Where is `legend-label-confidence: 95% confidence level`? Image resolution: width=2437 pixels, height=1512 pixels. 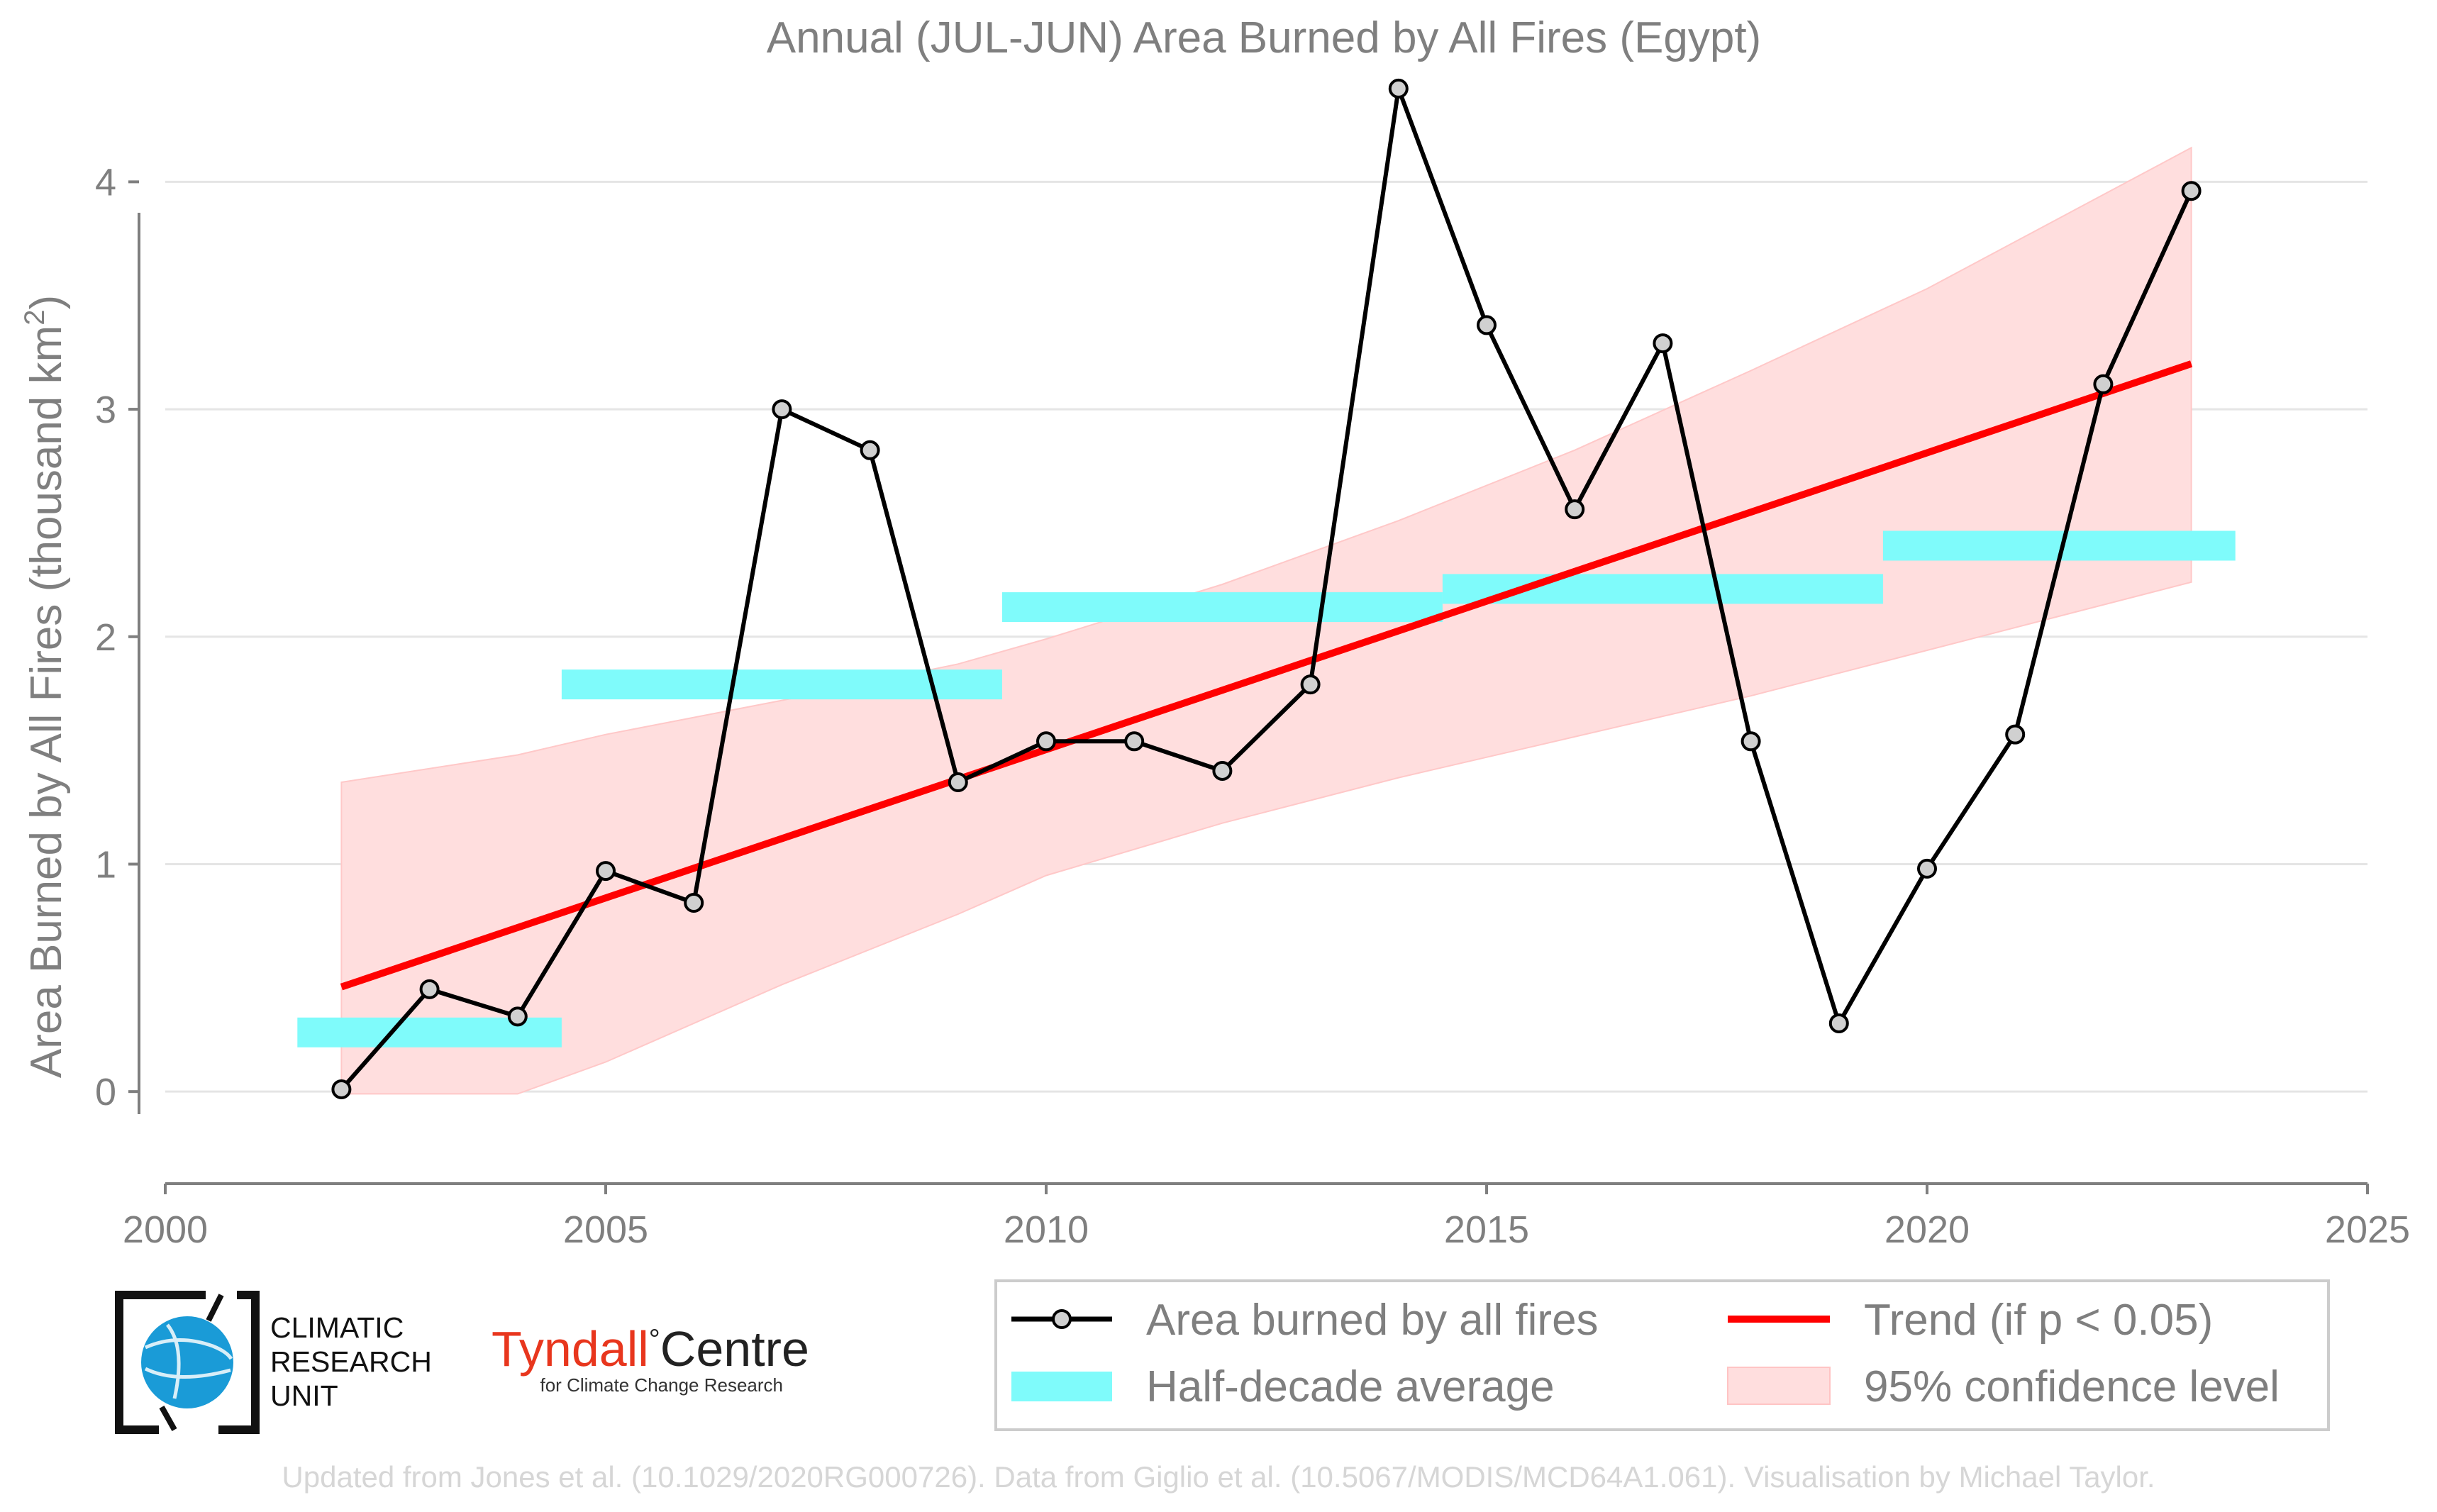 legend-label-confidence: 95% confidence level is located at coordinates (2072, 1386).